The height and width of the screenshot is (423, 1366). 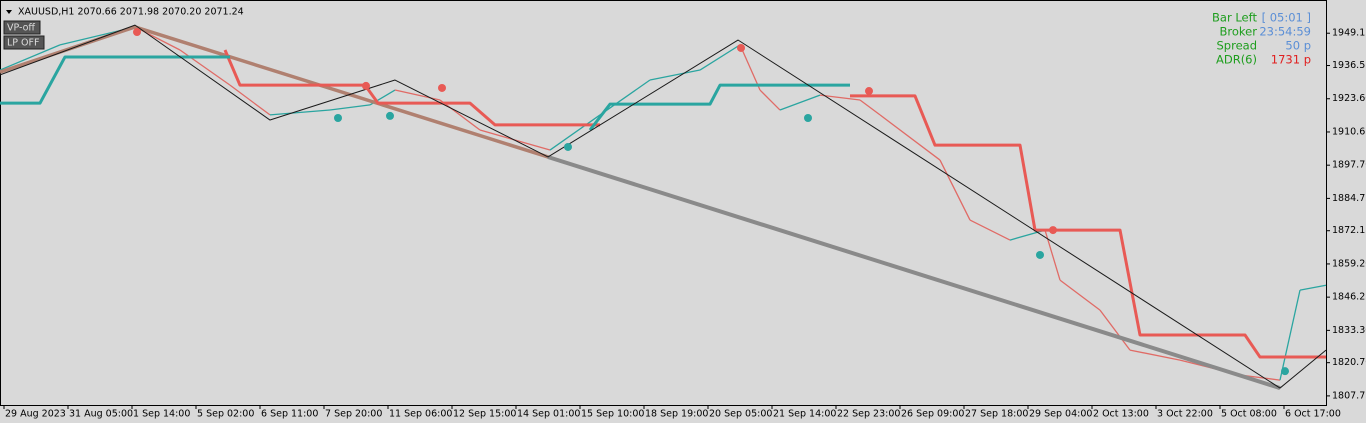 I want to click on menu-arrow, so click(x=9, y=12).